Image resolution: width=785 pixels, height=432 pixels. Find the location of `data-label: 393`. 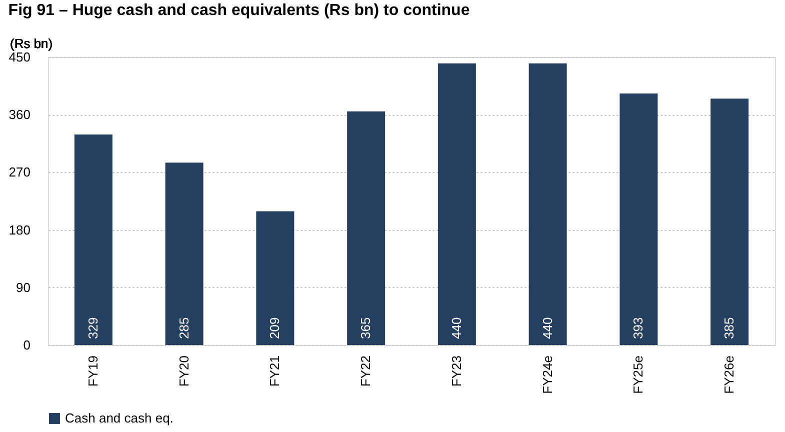

data-label: 393 is located at coordinates (638, 328).